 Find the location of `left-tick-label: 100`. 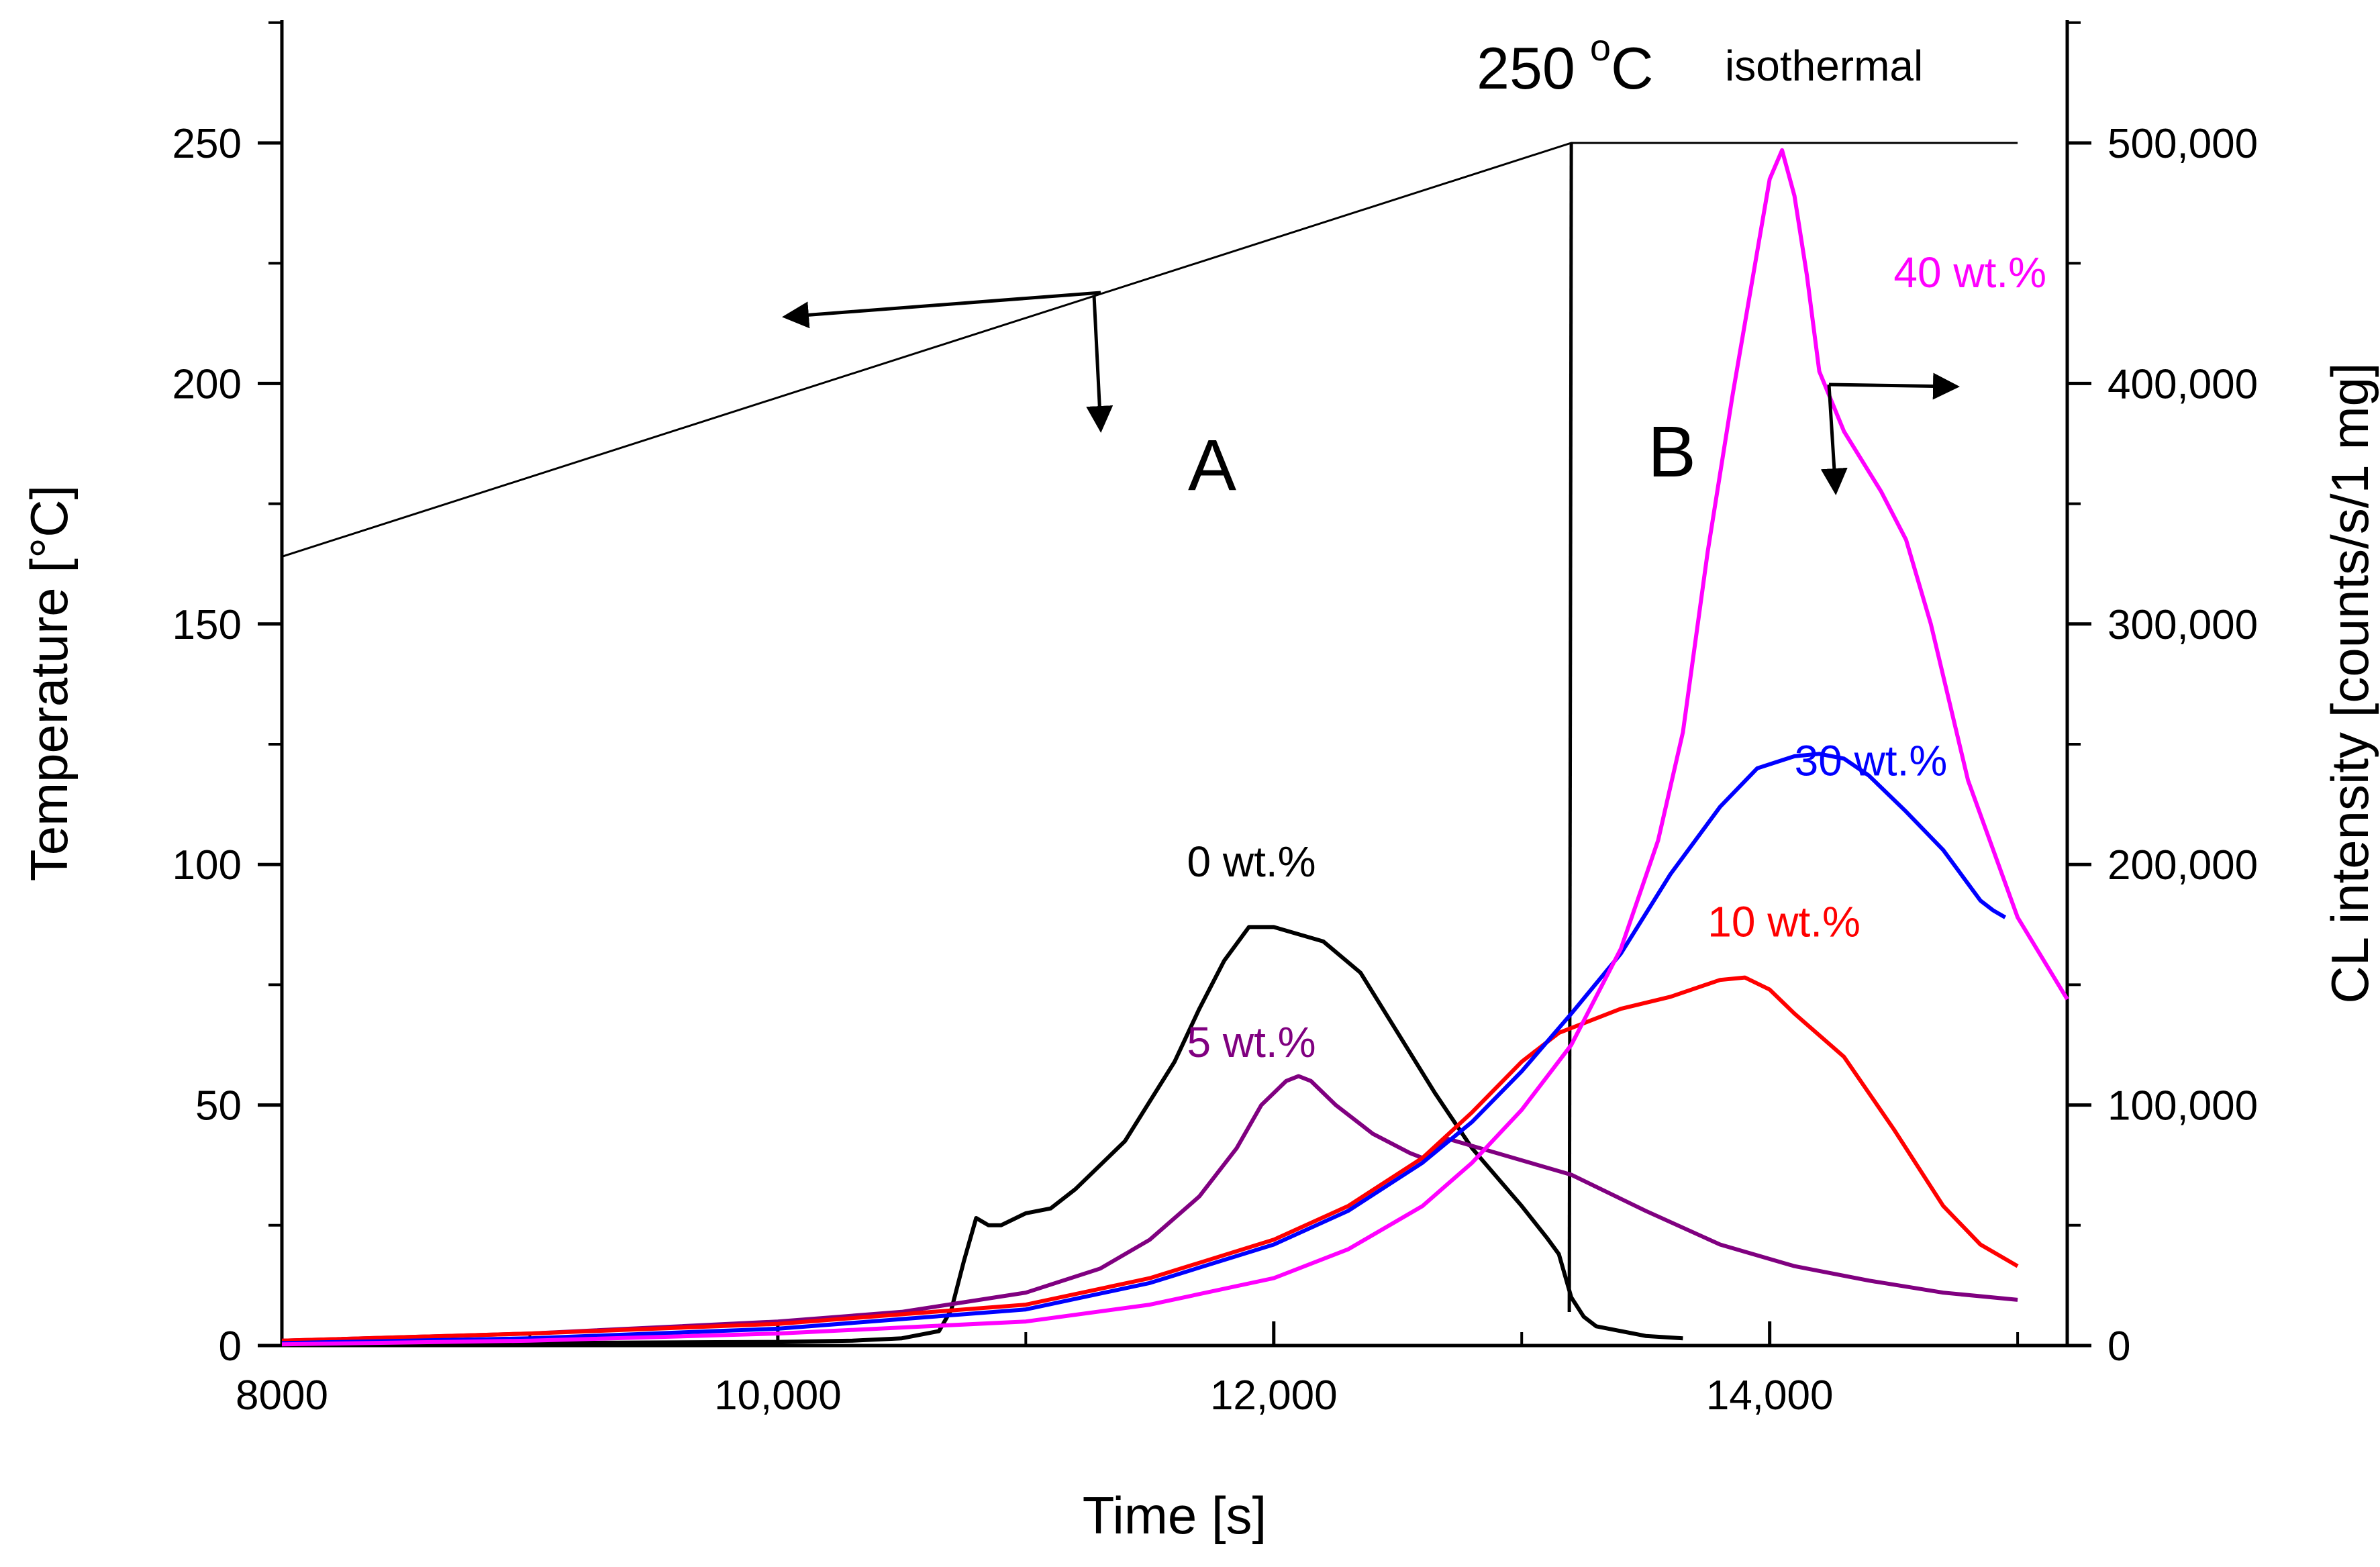

left-tick-label: 100 is located at coordinates (207, 865).